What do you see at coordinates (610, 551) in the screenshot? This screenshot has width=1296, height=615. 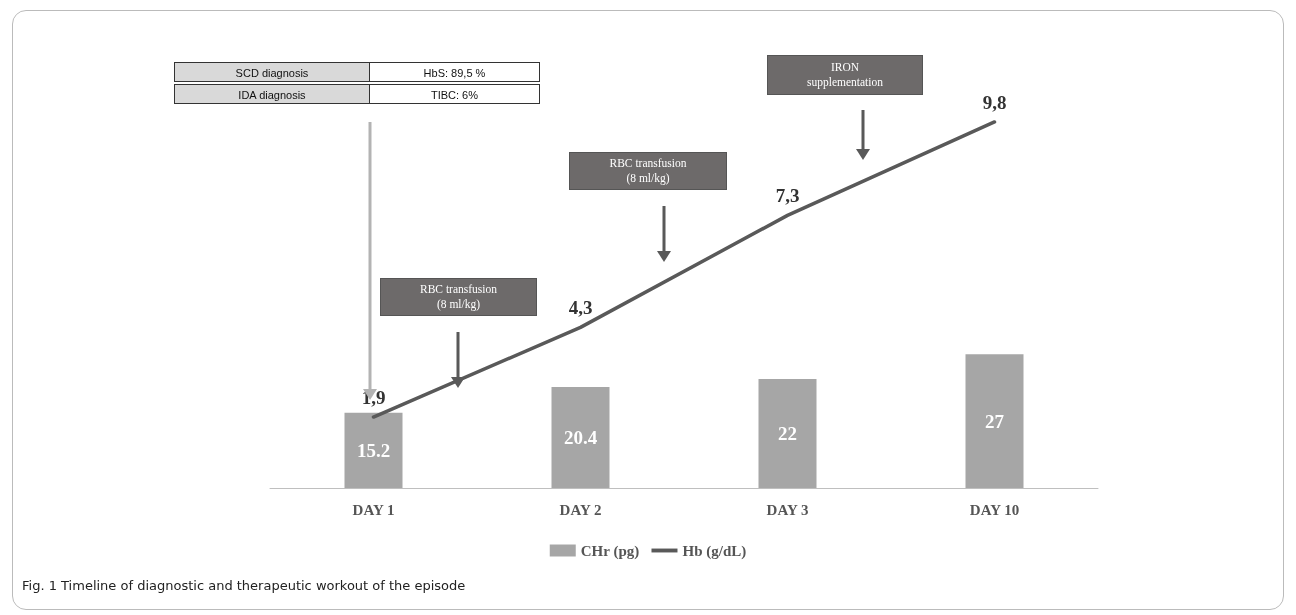 I see `legend-label: CHr (pg)` at bounding box center [610, 551].